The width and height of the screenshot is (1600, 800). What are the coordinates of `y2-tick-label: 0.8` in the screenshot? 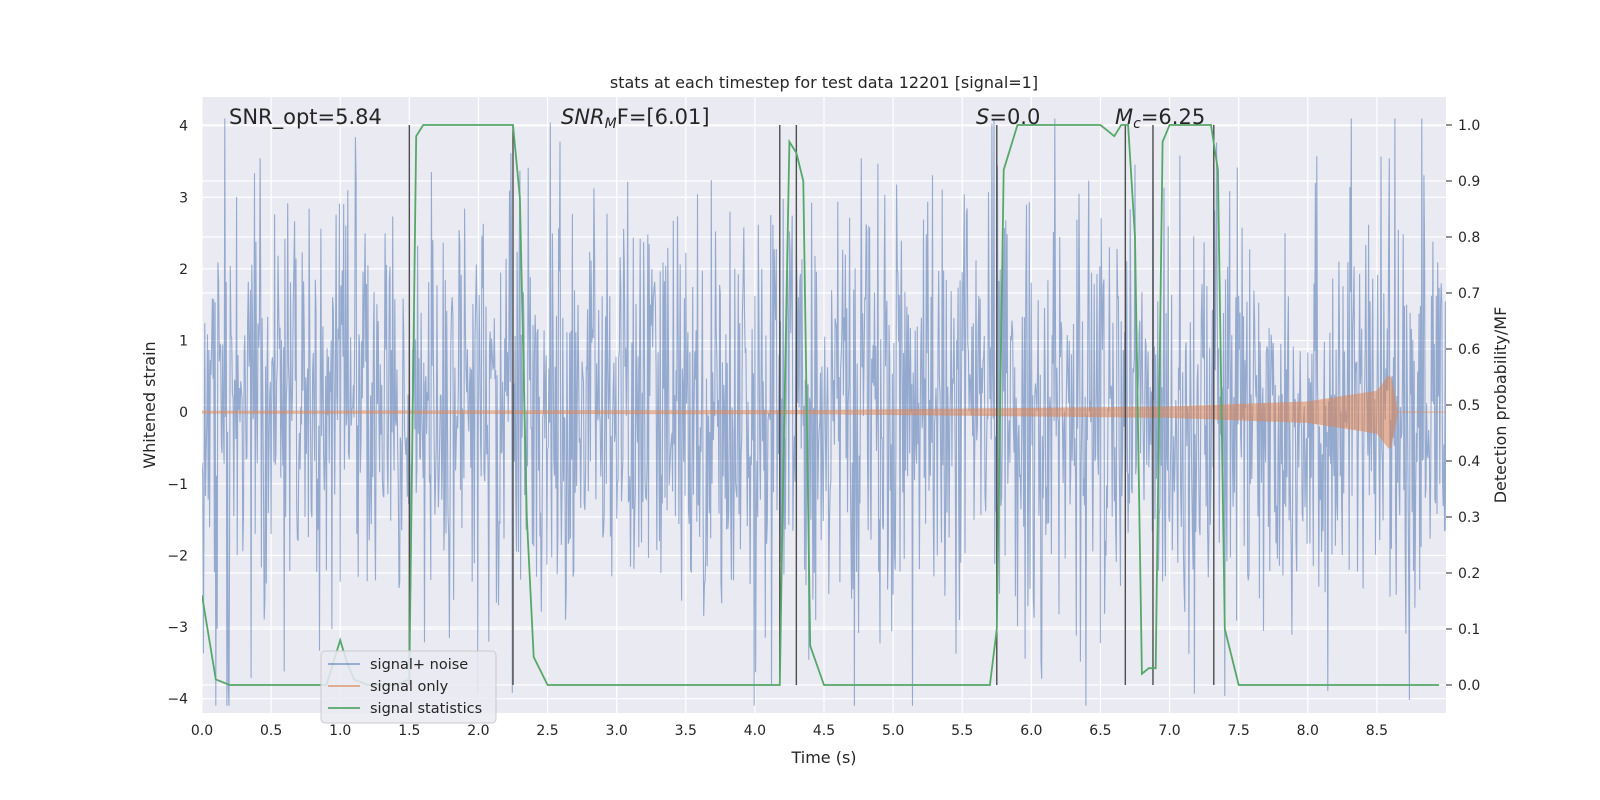 It's located at (1469, 238).